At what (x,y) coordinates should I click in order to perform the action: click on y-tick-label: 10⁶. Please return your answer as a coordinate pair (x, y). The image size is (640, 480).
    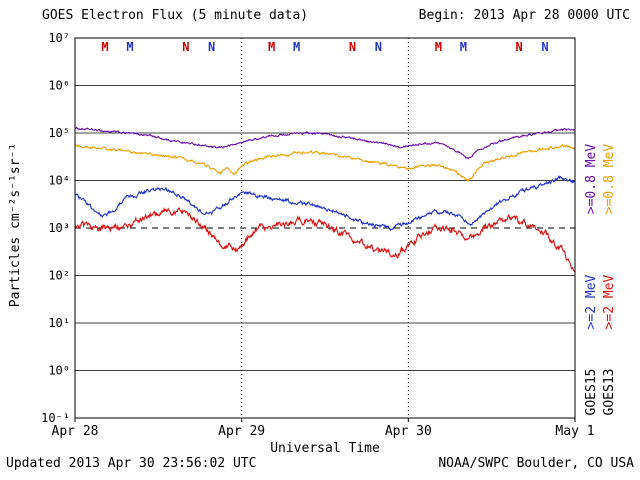
    Looking at the image, I should click on (59, 86).